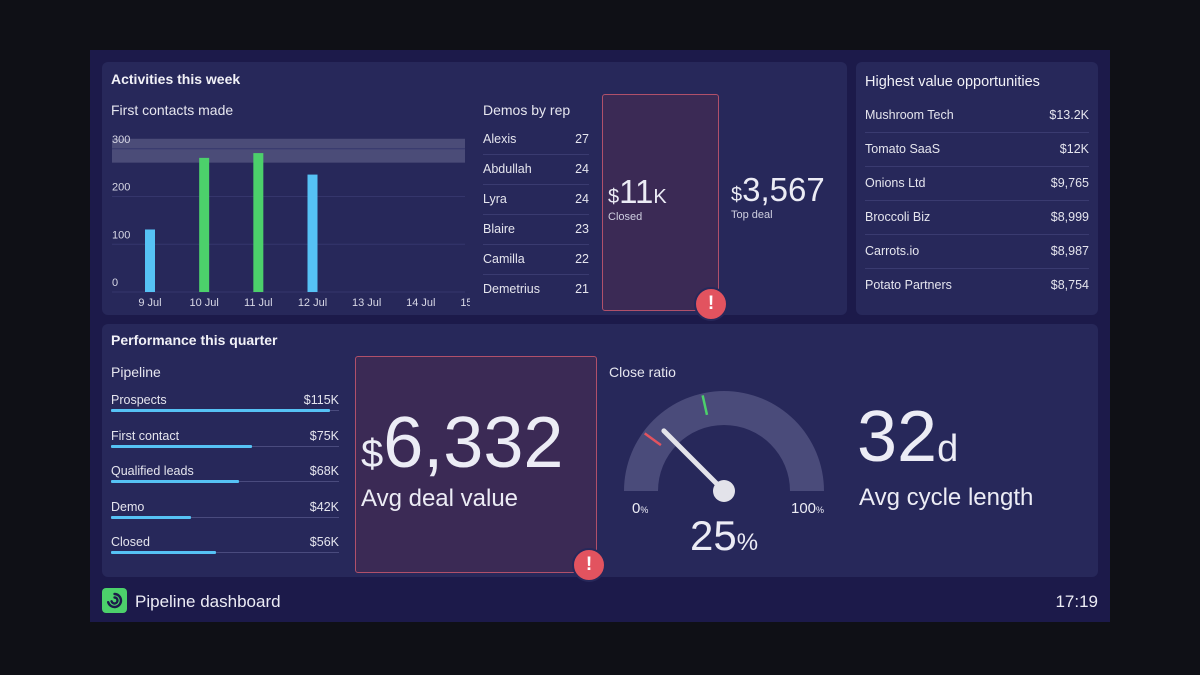 Image resolution: width=1200 pixels, height=675 pixels. Describe the element at coordinates (903, 149) in the screenshot. I see `opportunity-name: Tomato SaaS` at that location.